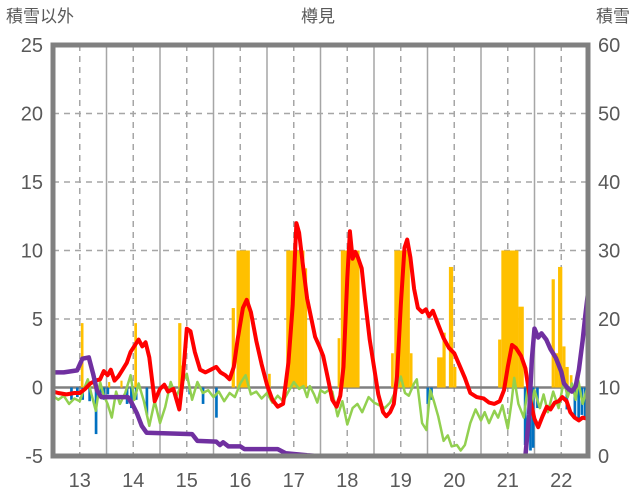 Image resolution: width=636 pixels, height=501 pixels. I want to click on svg-text: 13, so click(80, 481).